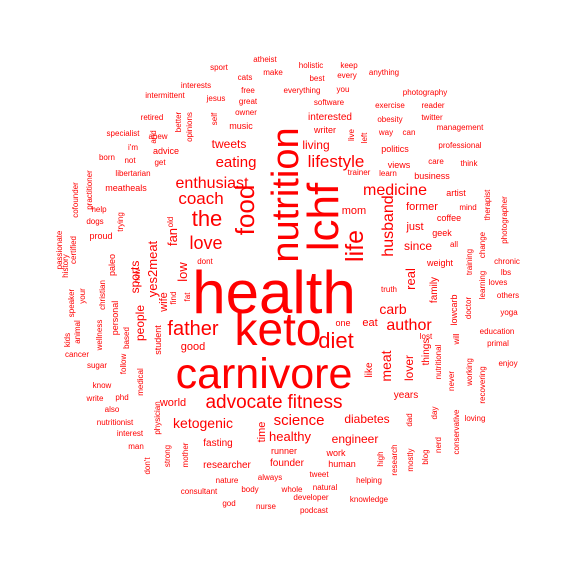  What do you see at coordinates (330, 117) in the screenshot?
I see `word-interested: interested` at bounding box center [330, 117].